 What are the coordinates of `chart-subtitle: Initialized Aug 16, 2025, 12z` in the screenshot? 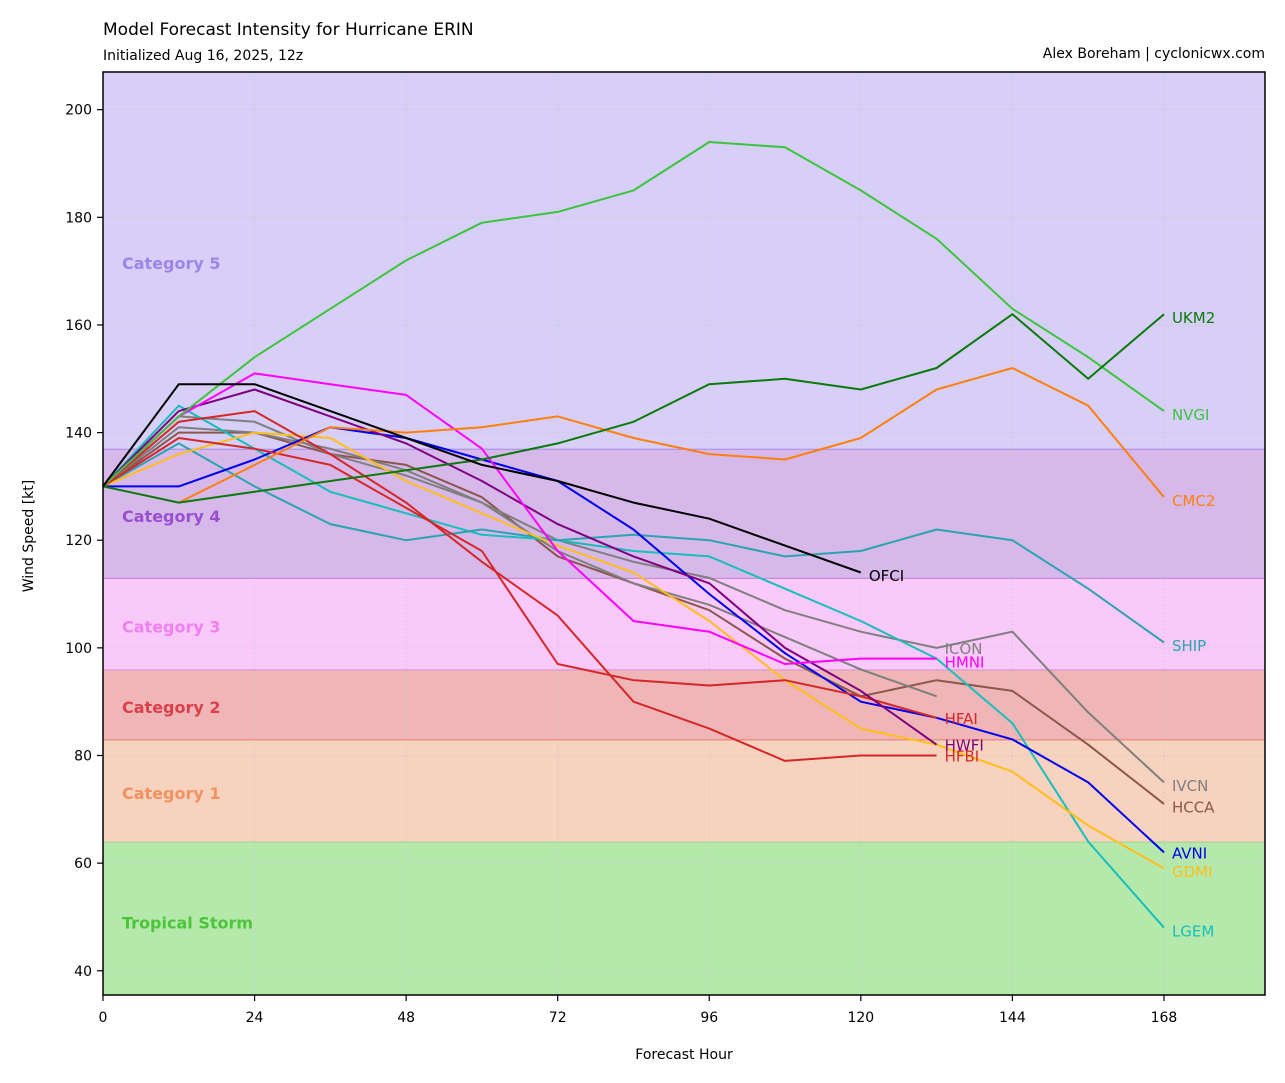 It's located at (203, 56).